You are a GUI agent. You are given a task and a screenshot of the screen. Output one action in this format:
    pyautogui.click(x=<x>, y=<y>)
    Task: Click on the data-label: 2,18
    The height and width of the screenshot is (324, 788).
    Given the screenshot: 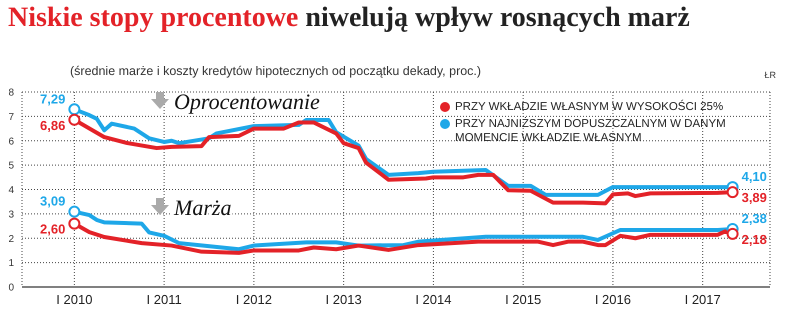 What is the action you would take?
    pyautogui.click(x=754, y=239)
    